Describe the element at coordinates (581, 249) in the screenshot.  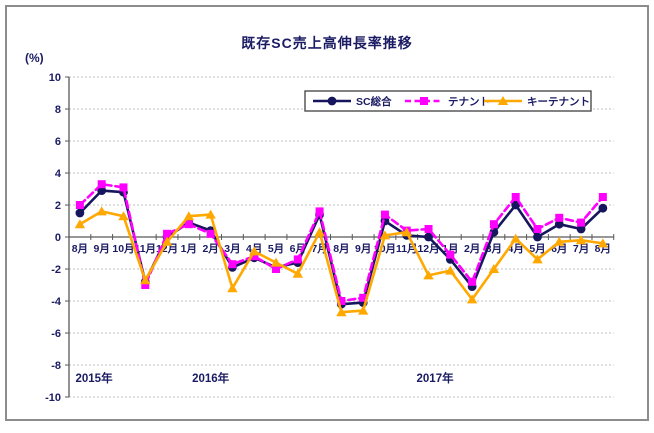
I see `x-tick-label: 7月` at that location.